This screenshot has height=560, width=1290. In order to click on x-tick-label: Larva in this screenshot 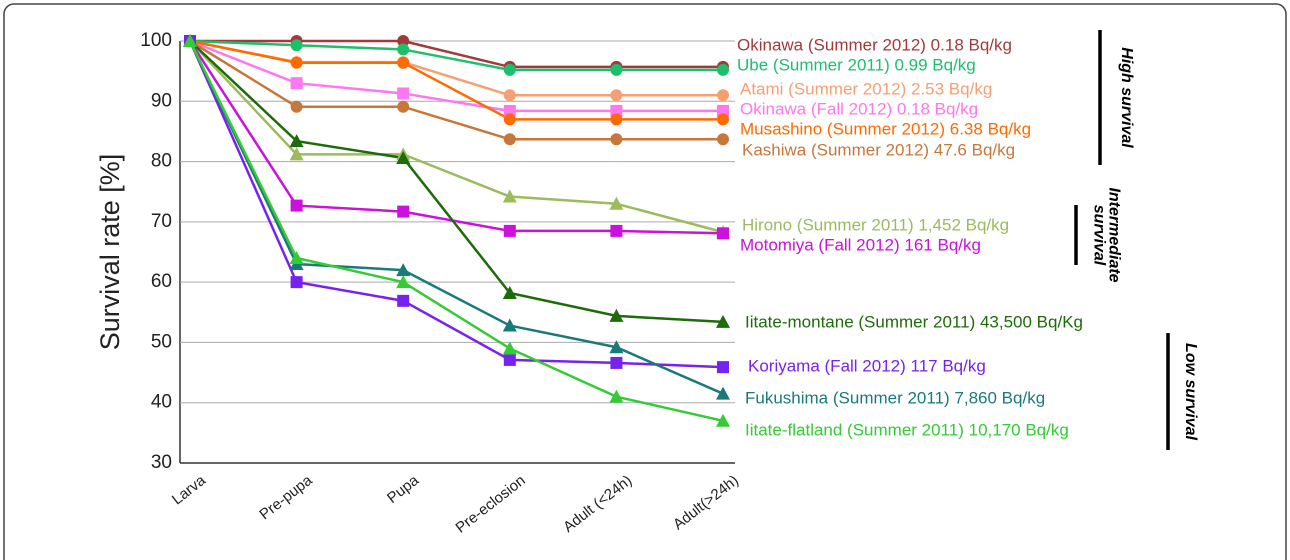, I will do `click(189, 489)`.